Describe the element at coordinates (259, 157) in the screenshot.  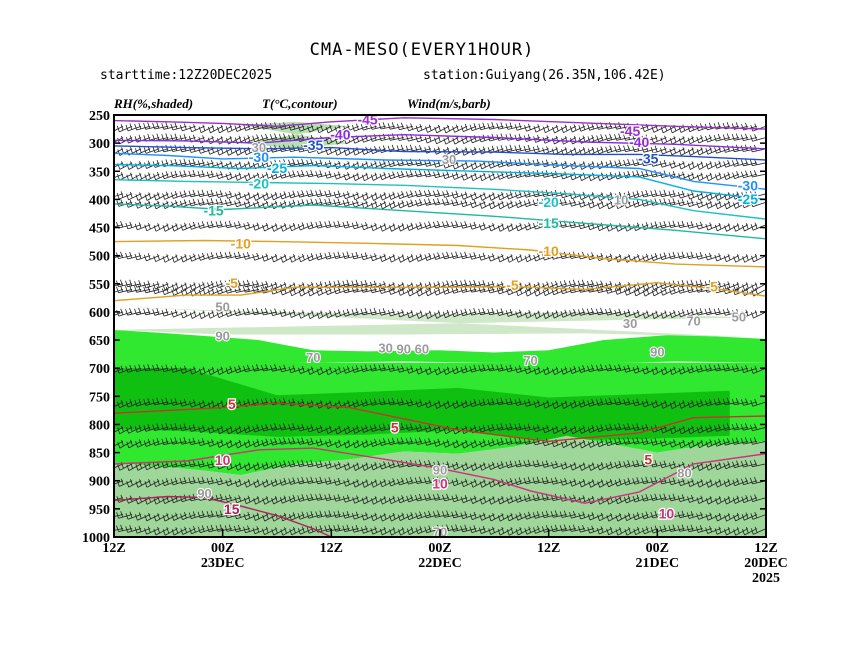
I see `temp-label: -30` at that location.